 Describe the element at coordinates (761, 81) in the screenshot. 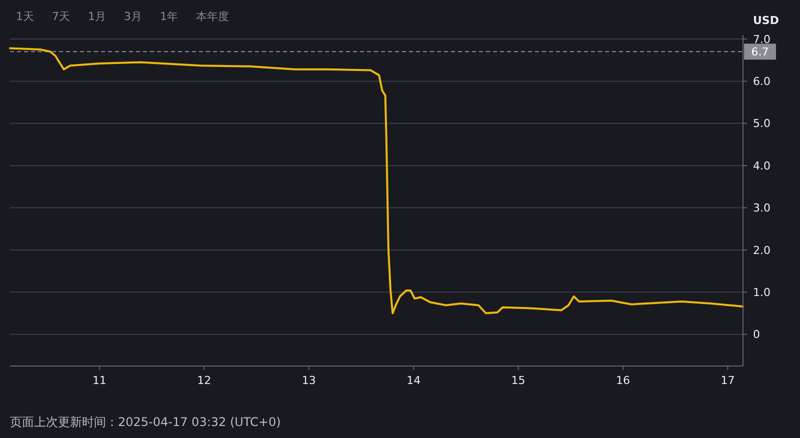

I see `y-tick-label: 6.0` at that location.